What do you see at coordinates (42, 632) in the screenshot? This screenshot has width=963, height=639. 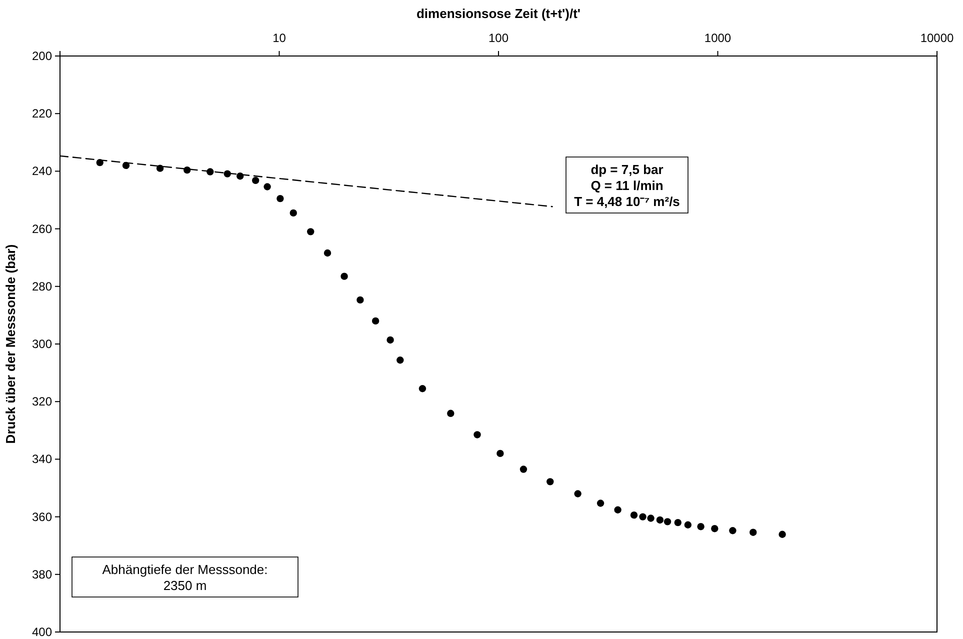 I see `y-tick-label: 400` at bounding box center [42, 632].